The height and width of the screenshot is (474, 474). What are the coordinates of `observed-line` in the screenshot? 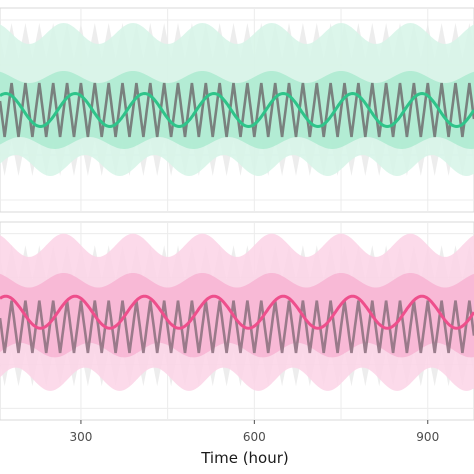 It's located at (237, 327).